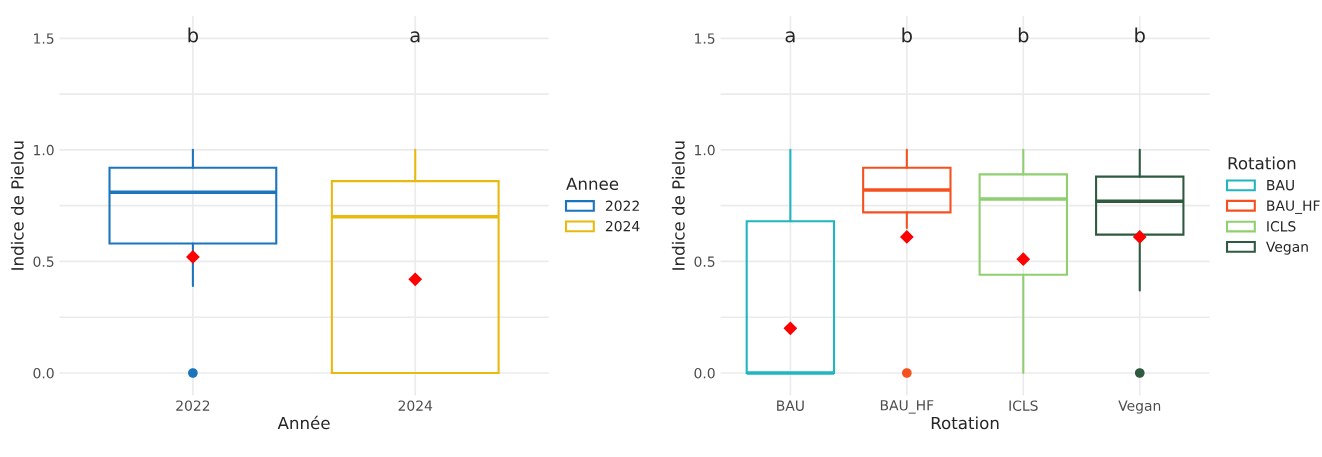  What do you see at coordinates (1262, 163) in the screenshot?
I see `legend-title: Rotation` at bounding box center [1262, 163].